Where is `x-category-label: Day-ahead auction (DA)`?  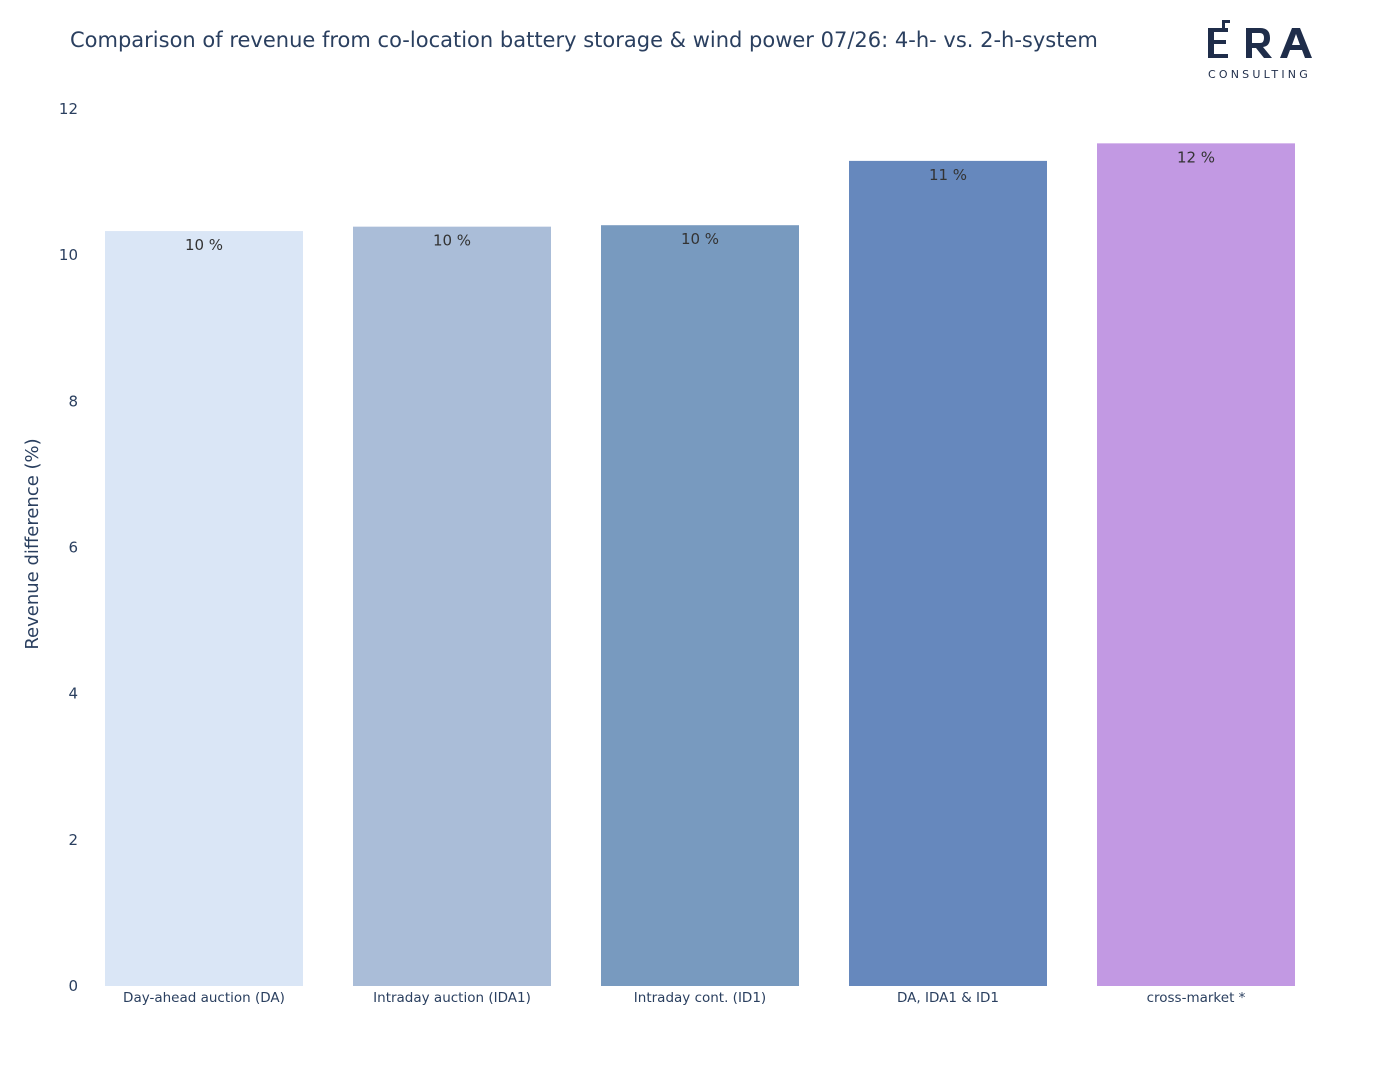
x-category-label: Day-ahead auction (DA) is located at coordinates (204, 998).